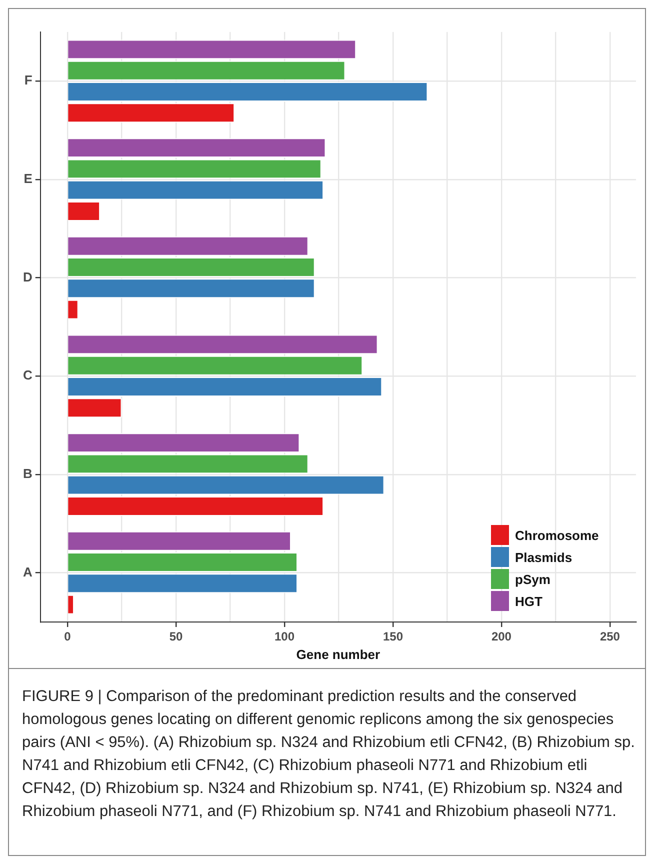 The image size is (652, 868). Describe the element at coordinates (557, 535) in the screenshot. I see `legend-label: Chromosome` at that location.